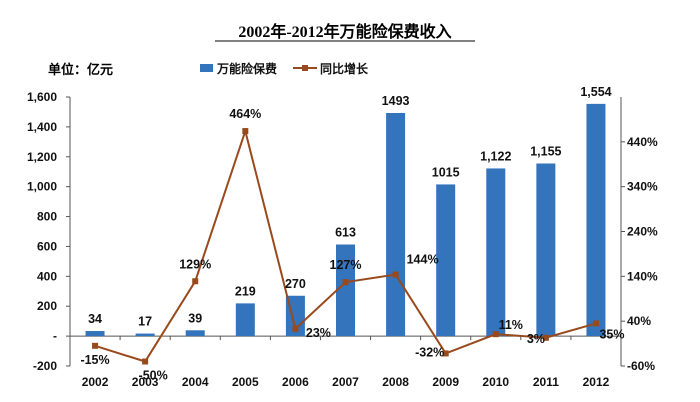 The width and height of the screenshot is (700, 402). Describe the element at coordinates (195, 382) in the screenshot. I see `x-tick-label: 2004` at that location.